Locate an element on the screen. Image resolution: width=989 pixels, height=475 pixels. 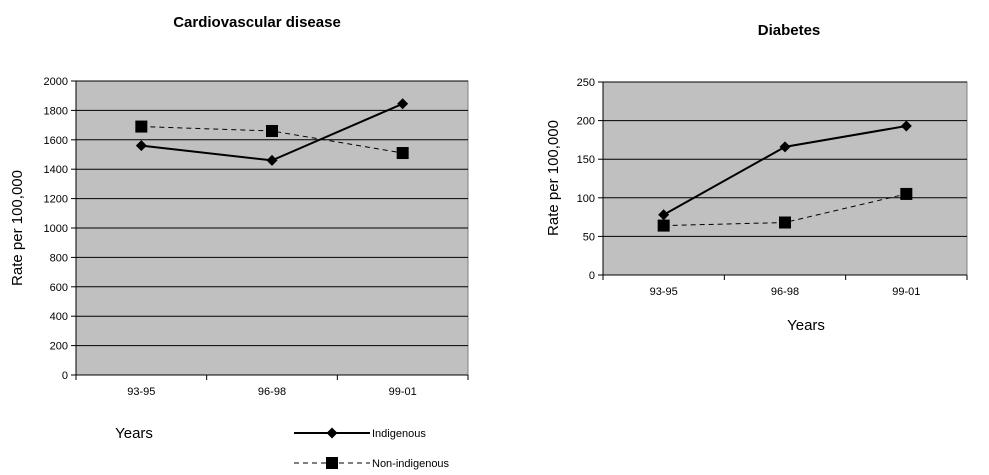
legend-marker-diamond is located at coordinates (332, 433).